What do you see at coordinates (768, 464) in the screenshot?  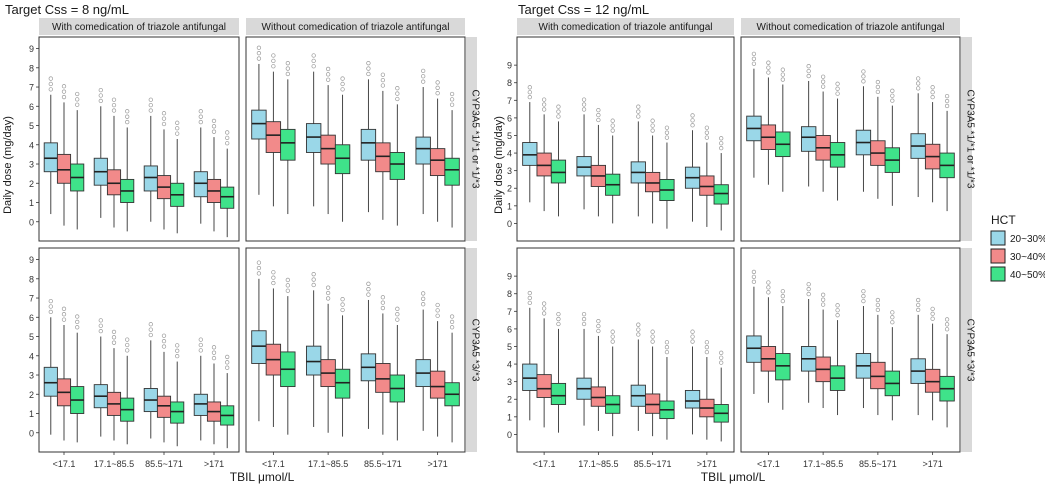 I see `x-tick-label: <17.1` at bounding box center [768, 464].